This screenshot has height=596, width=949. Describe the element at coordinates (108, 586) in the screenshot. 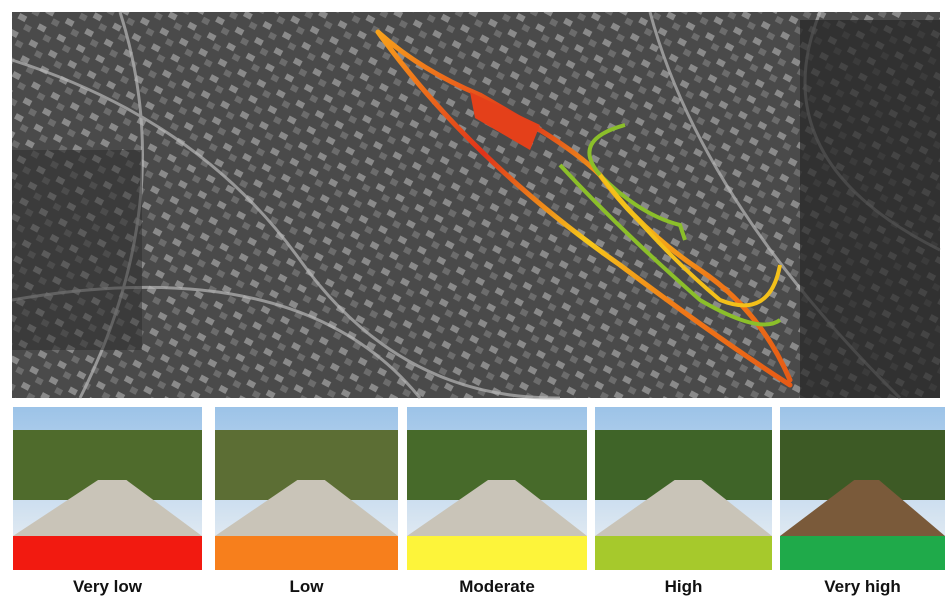

I see `legend-label: Very low` at that location.